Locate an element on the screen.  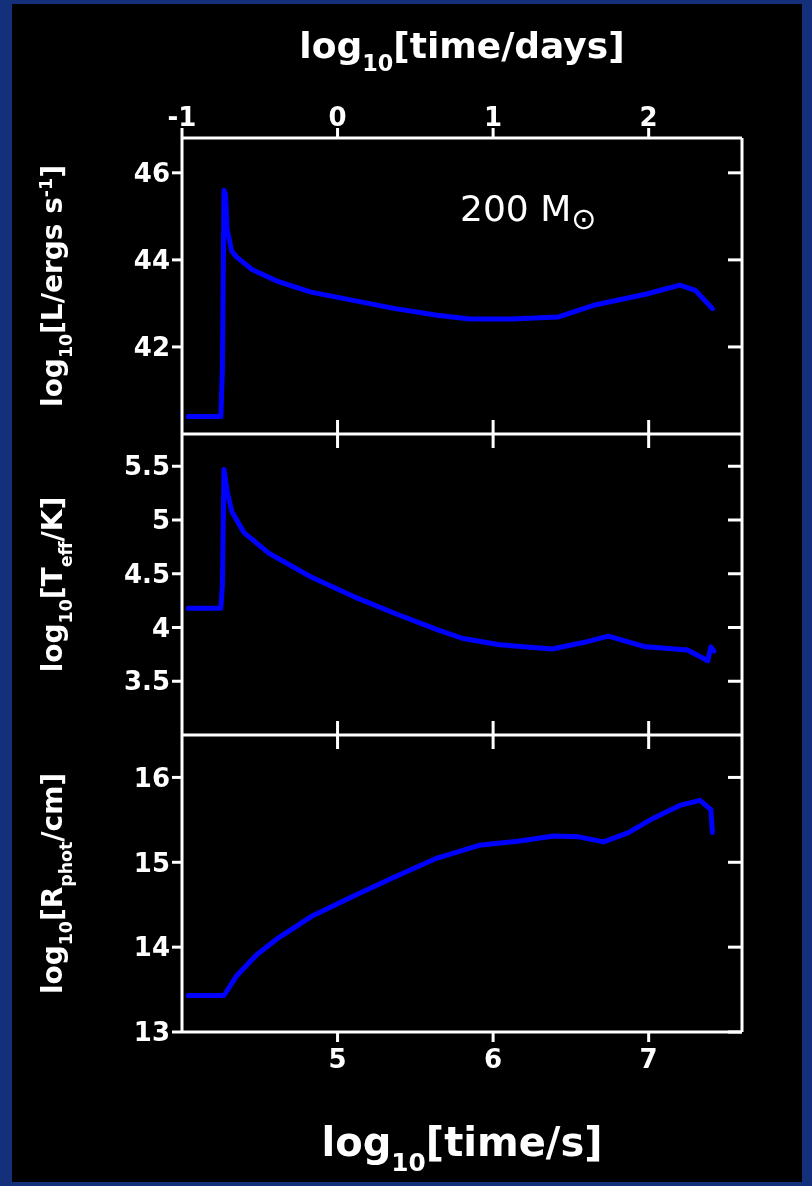
y-tick-label: 4.5 is located at coordinates (146, 573).